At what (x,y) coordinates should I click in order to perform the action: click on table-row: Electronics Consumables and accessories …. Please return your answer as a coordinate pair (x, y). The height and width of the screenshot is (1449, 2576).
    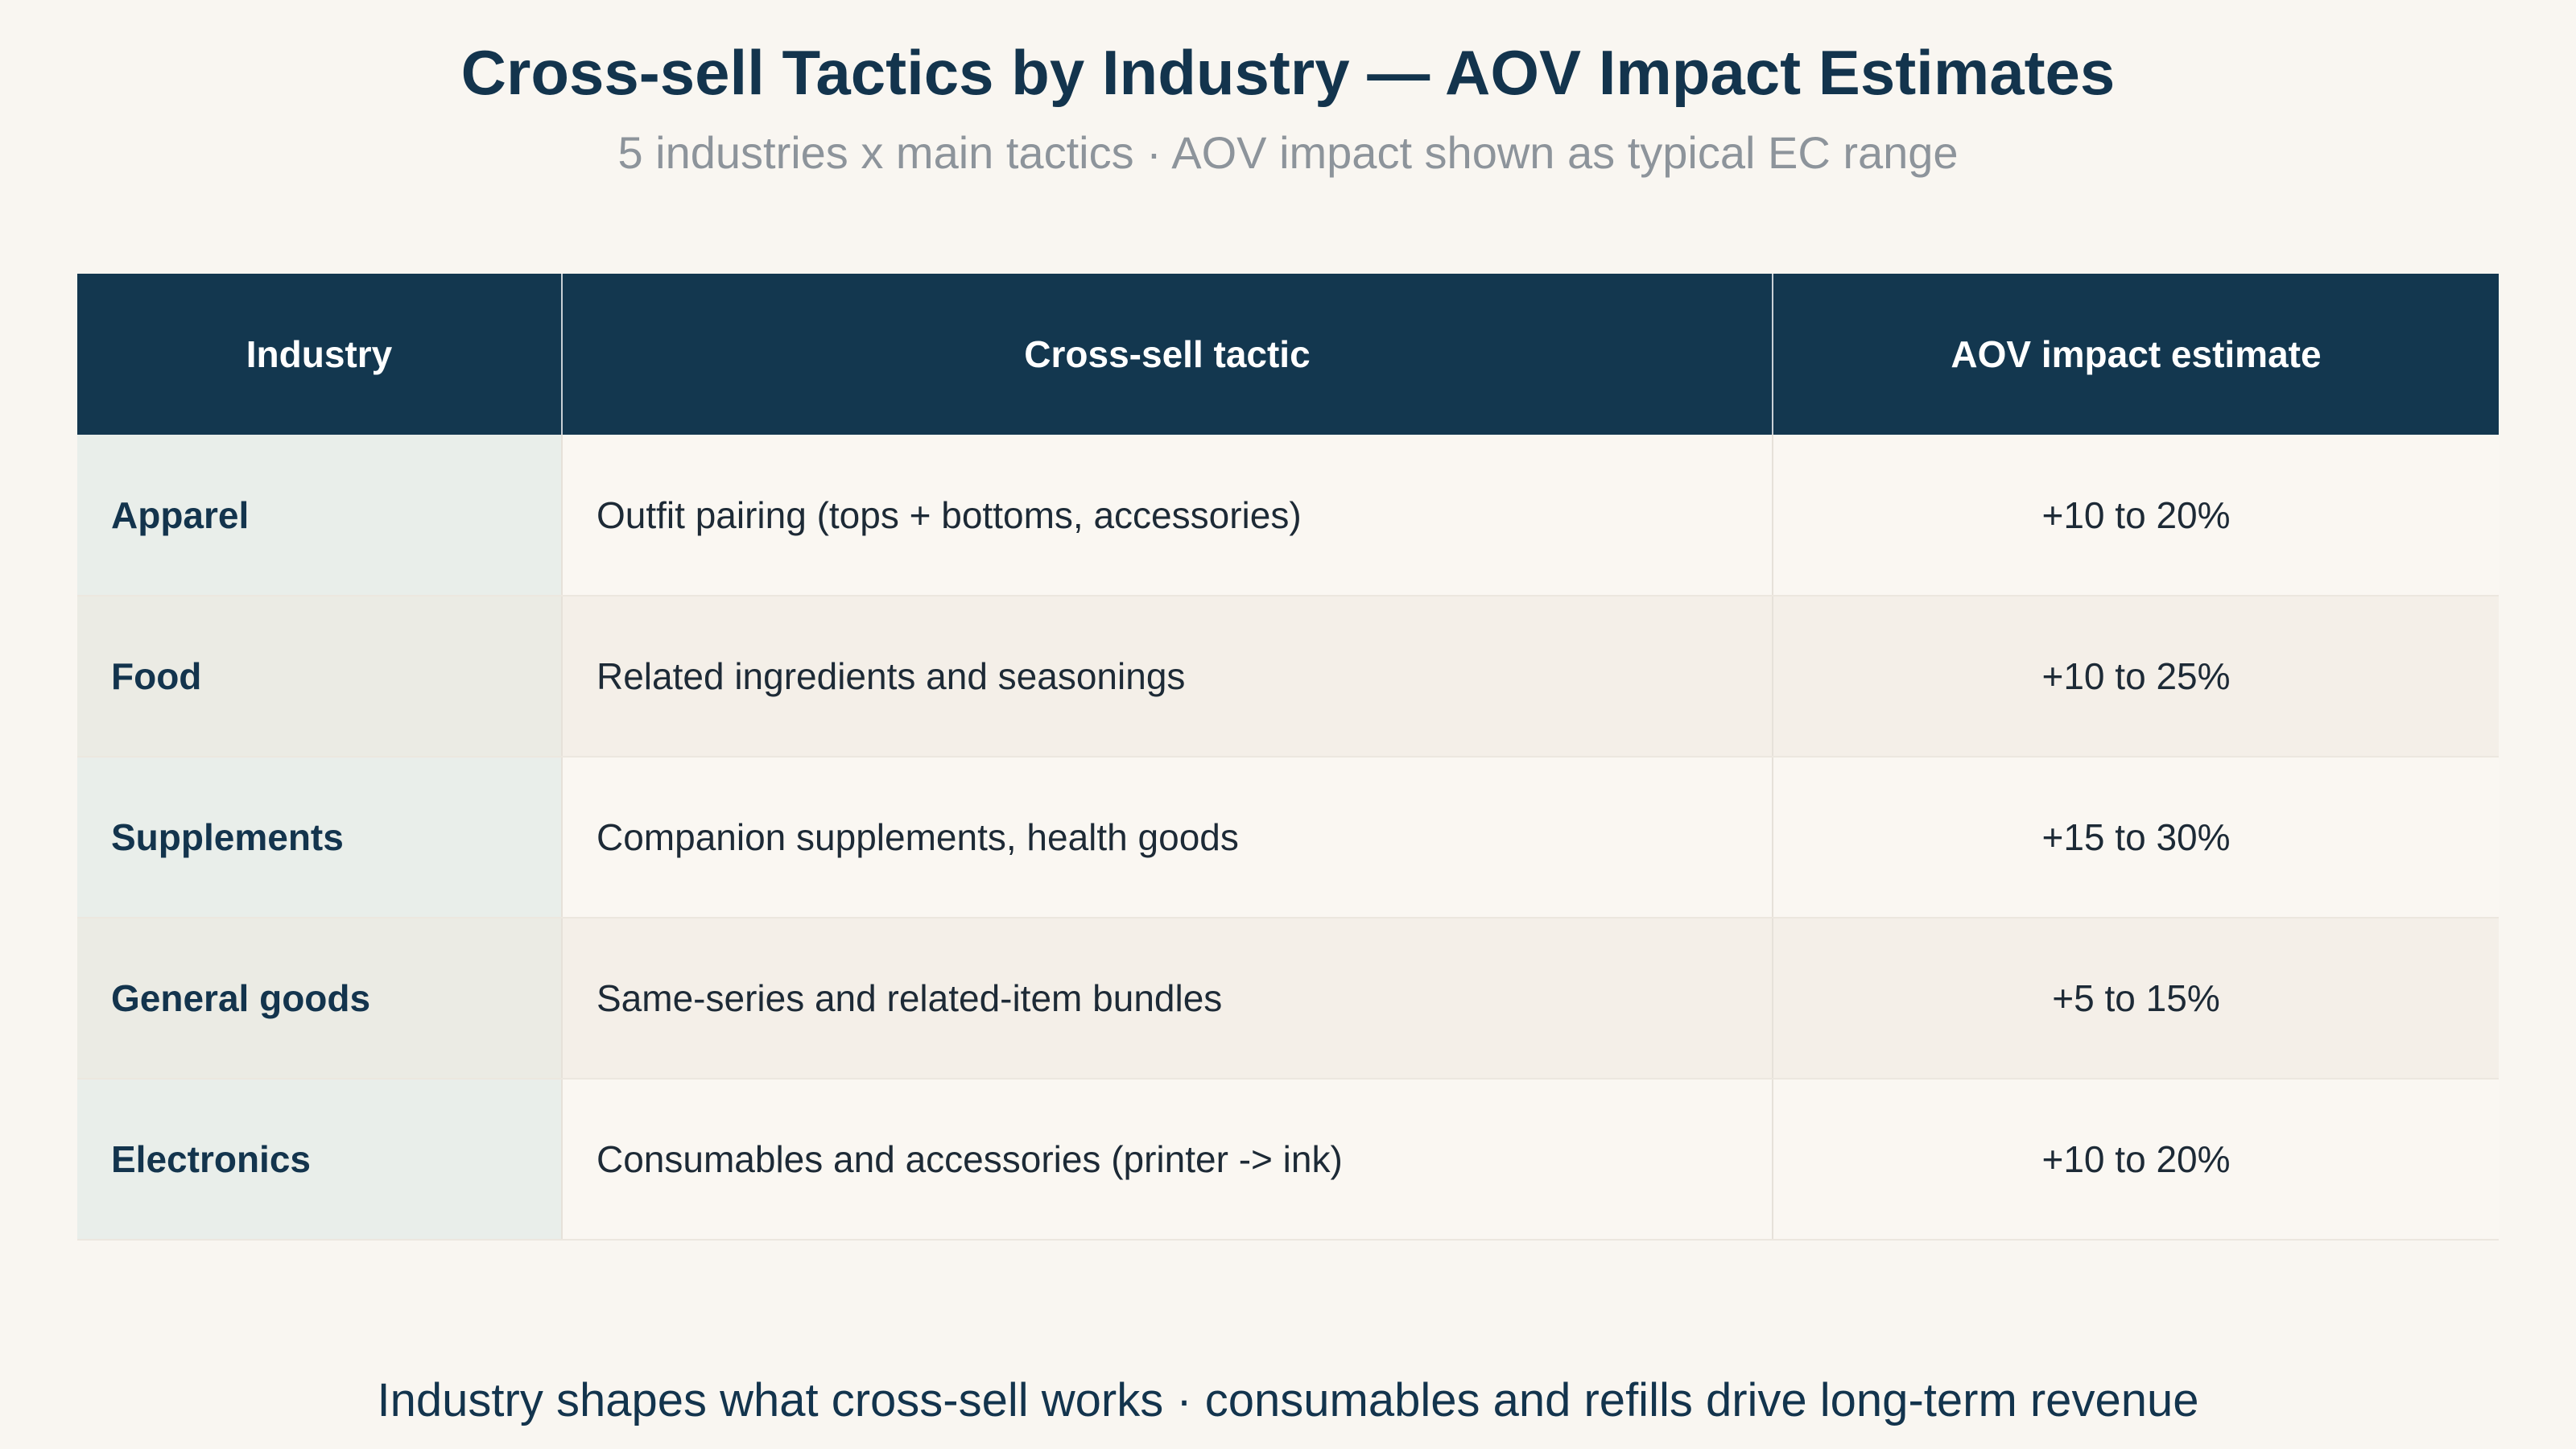
    Looking at the image, I should click on (1288, 1160).